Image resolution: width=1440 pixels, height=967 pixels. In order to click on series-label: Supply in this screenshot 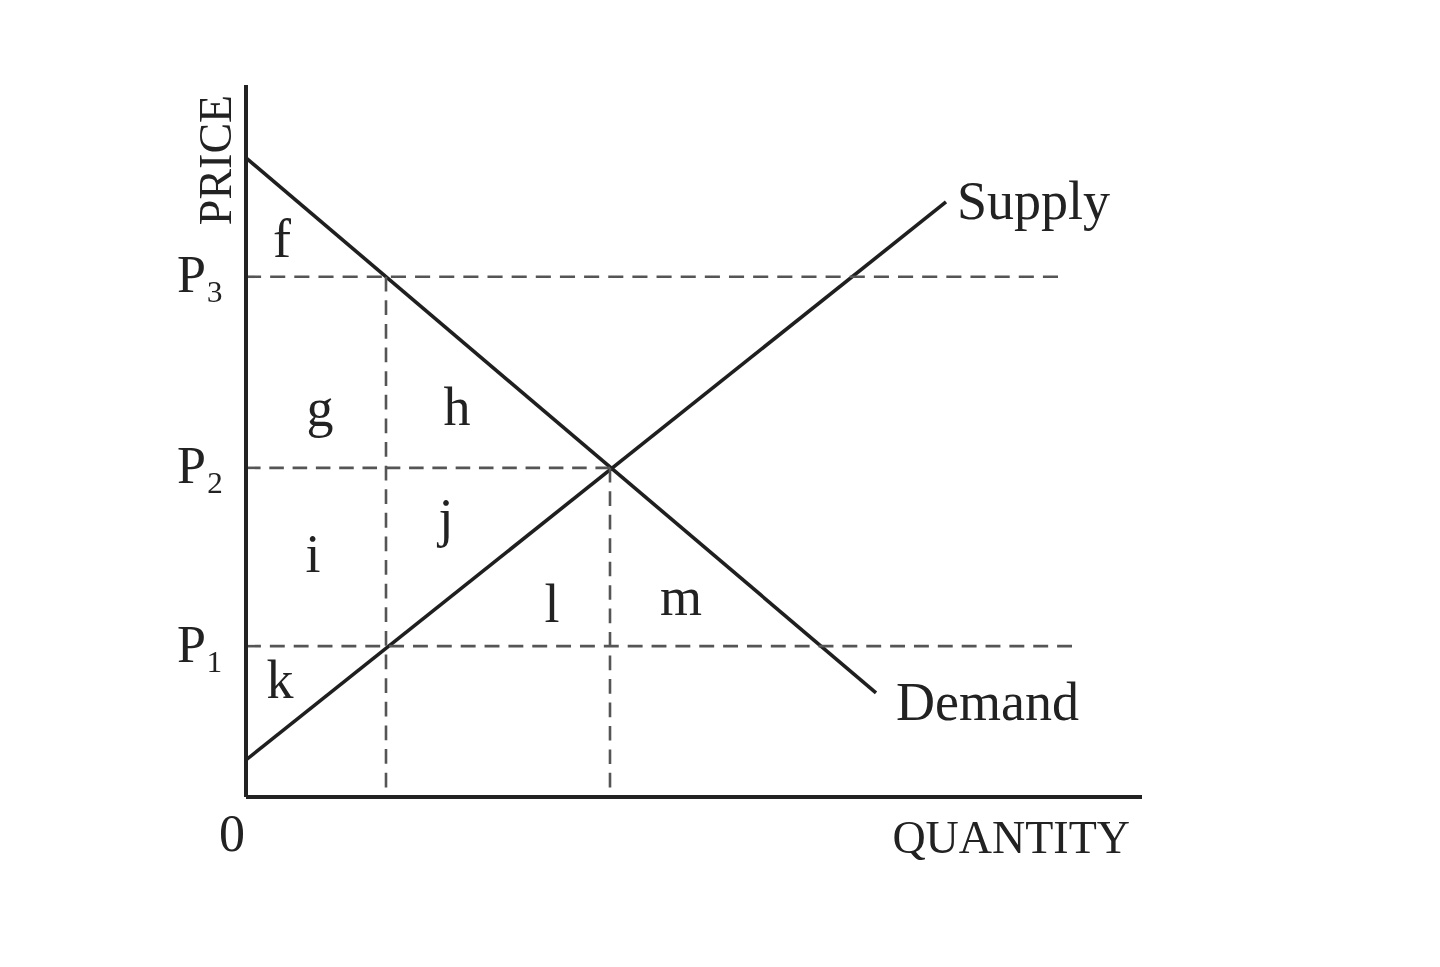, I will do `click(1034, 200)`.